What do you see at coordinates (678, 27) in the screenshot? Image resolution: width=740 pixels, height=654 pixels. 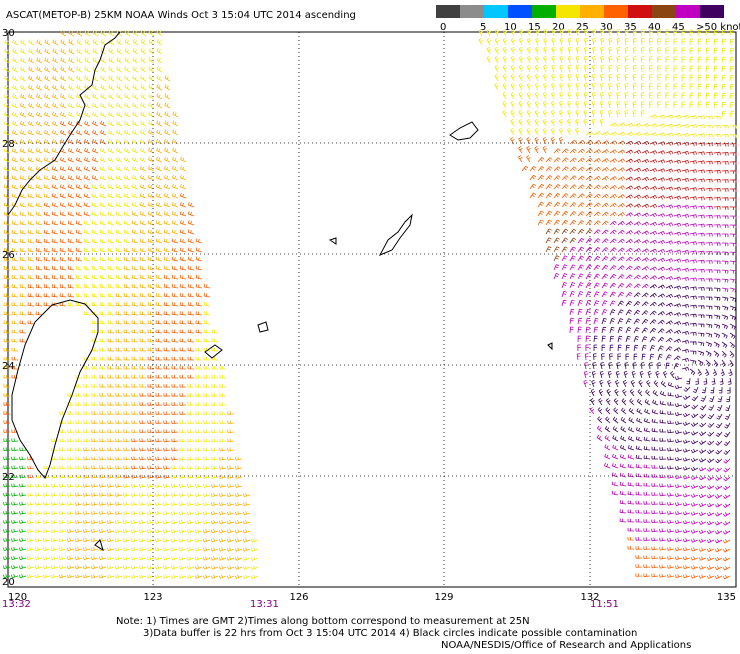 I see `scale-label: 45` at bounding box center [678, 27].